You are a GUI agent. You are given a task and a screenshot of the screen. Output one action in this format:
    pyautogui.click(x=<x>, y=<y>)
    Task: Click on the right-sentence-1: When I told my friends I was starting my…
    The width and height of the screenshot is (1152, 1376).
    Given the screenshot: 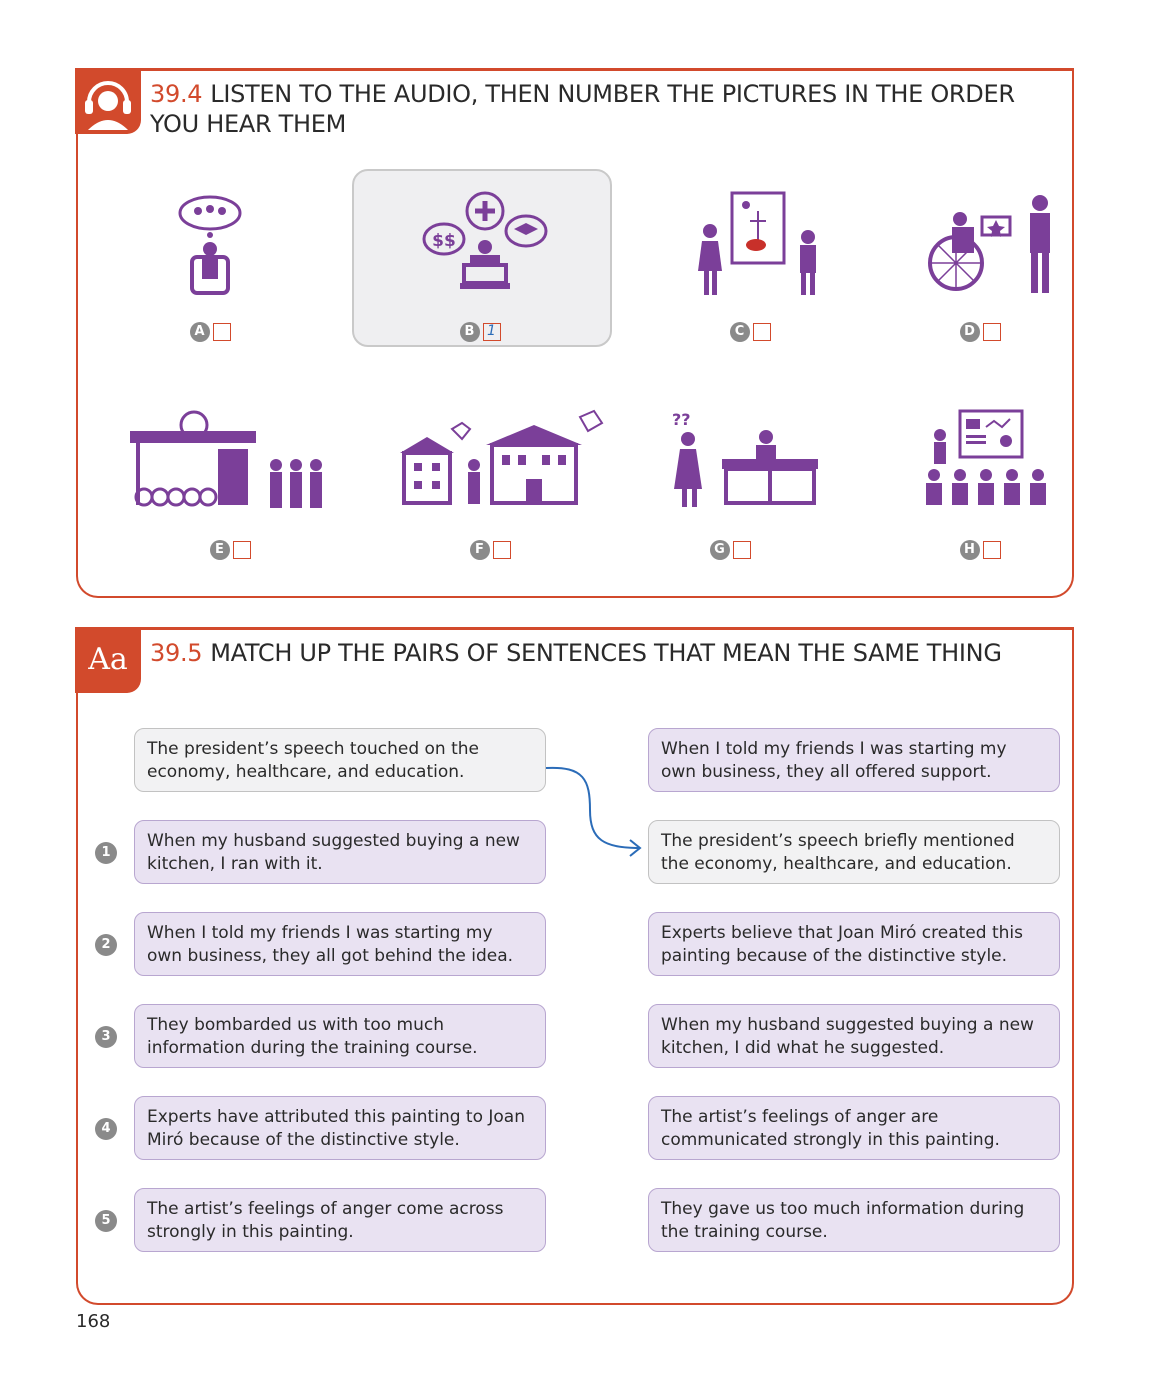 What is the action you would take?
    pyautogui.click(x=854, y=760)
    